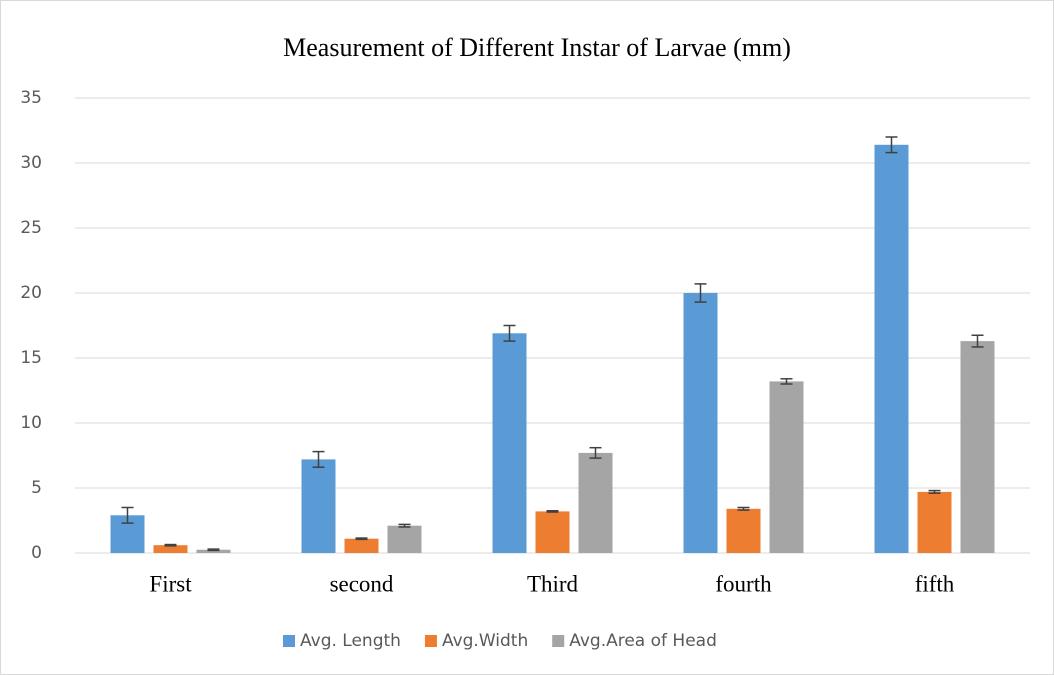  Describe the element at coordinates (362, 583) in the screenshot. I see `x-tick-label: second` at that location.